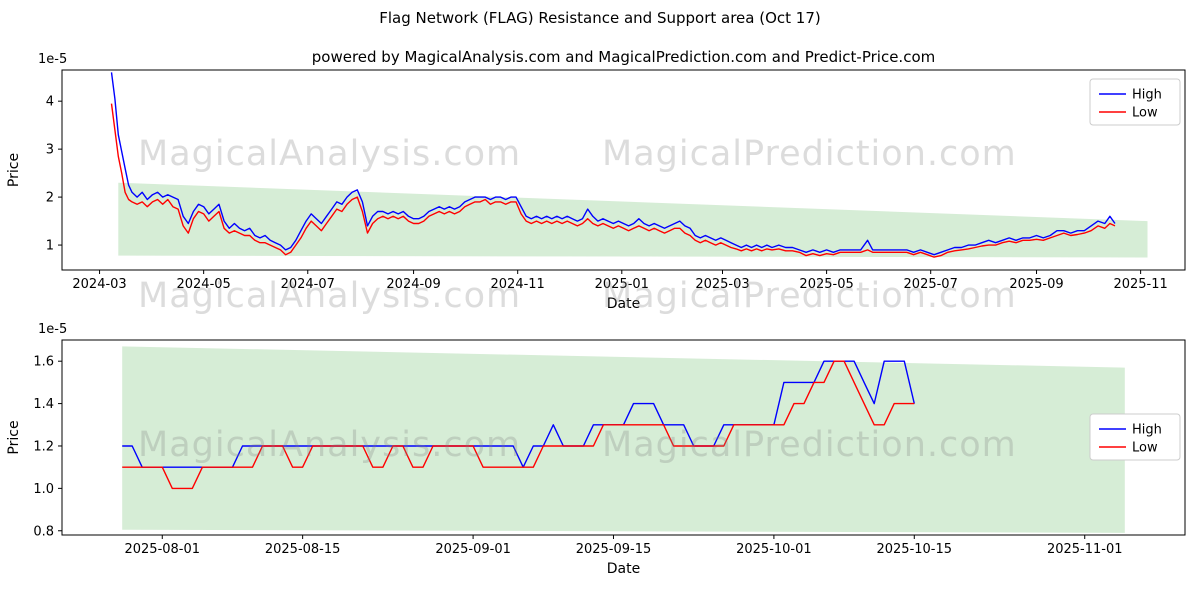  Describe the element at coordinates (50, 102) in the screenshot. I see `y-tick-label: 4` at that location.